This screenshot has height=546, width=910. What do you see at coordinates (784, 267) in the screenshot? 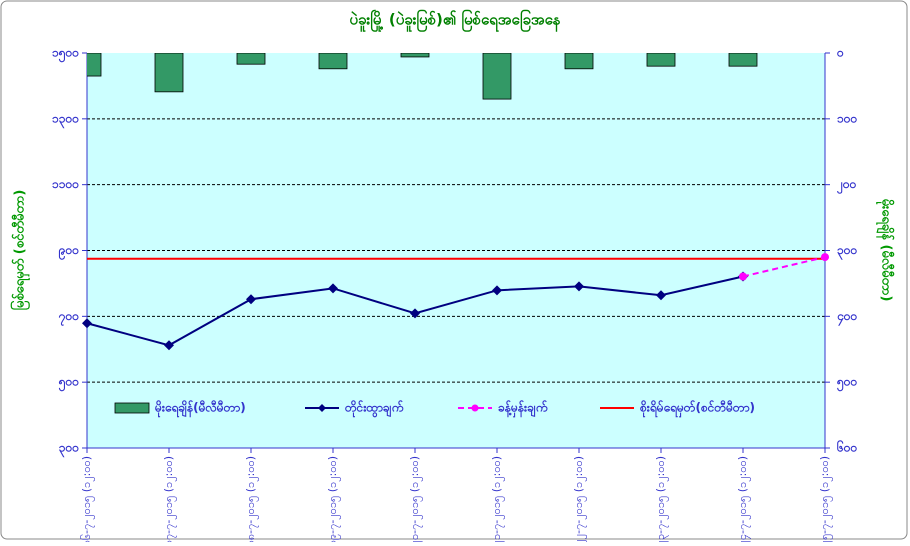
I see `line` at bounding box center [784, 267].